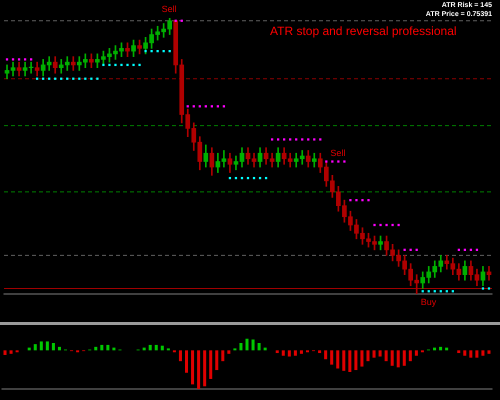 This screenshot has width=500, height=400. I want to click on text: ATR stop and reversal professional, so click(363, 31).